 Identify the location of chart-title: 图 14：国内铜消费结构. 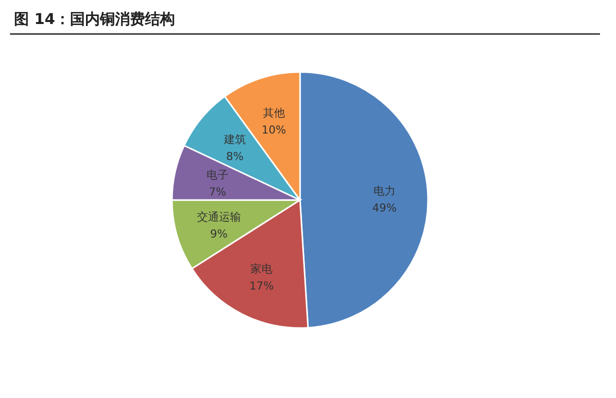
(95, 19).